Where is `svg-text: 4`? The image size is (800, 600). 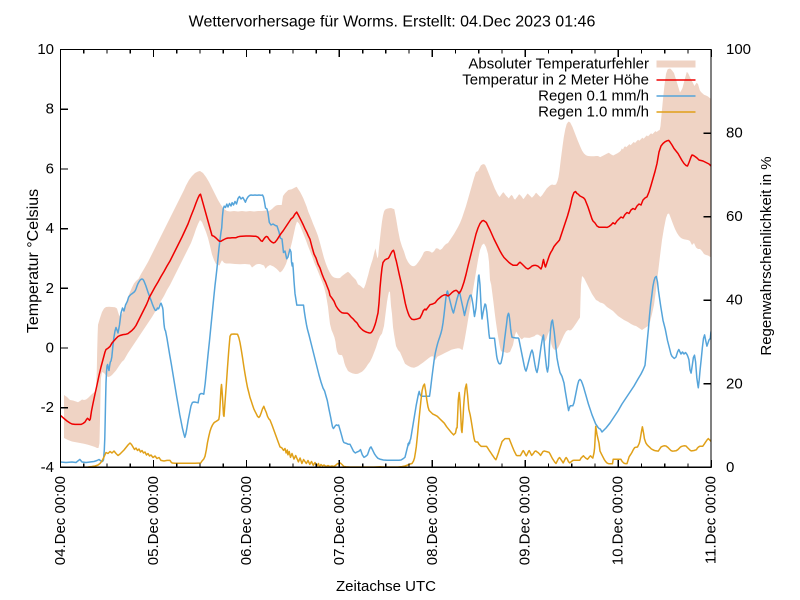
svg-text: 4 is located at coordinates (50, 228).